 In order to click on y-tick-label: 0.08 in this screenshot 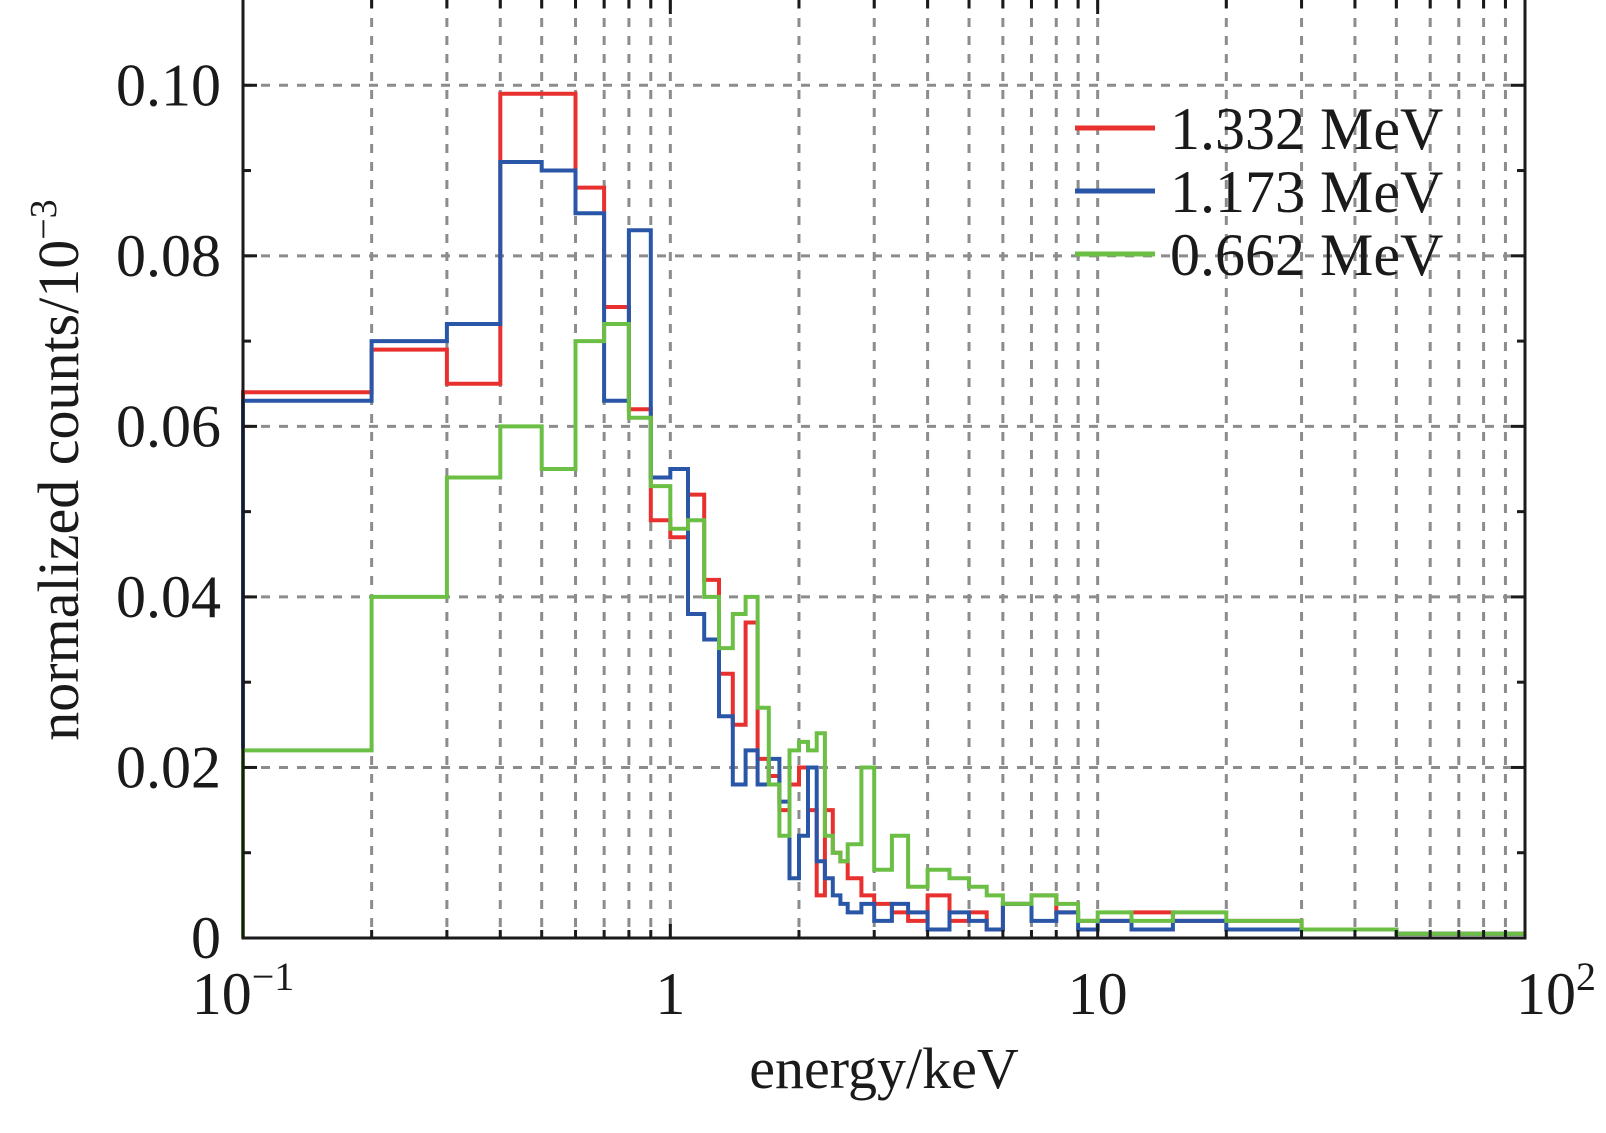, I will do `click(168, 256)`.